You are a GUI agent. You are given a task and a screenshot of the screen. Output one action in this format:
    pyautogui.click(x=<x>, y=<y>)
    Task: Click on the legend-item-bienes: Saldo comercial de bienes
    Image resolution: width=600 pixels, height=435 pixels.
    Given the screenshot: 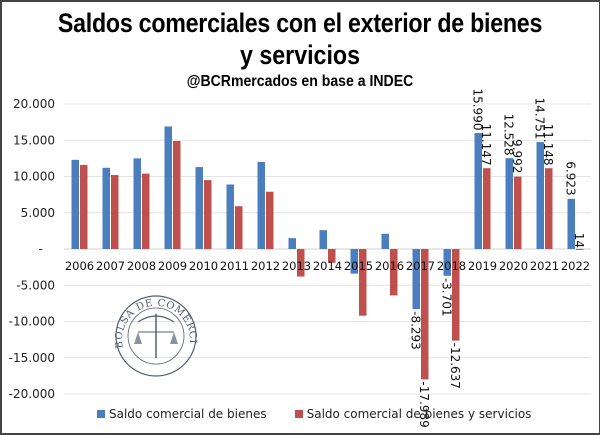 What is the action you would take?
    pyautogui.click(x=182, y=414)
    